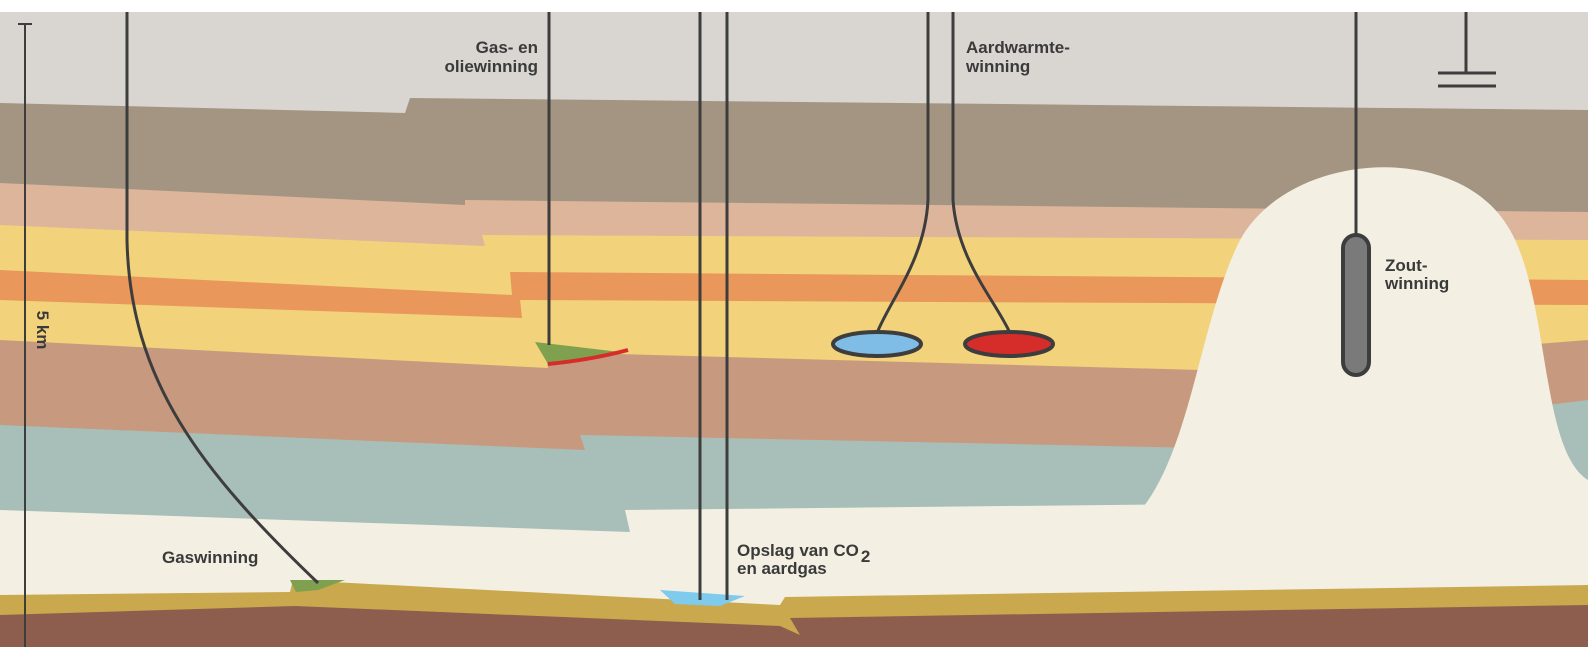 The width and height of the screenshot is (1588, 647). What do you see at coordinates (492, 66) in the screenshot?
I see `label: oliewinning` at bounding box center [492, 66].